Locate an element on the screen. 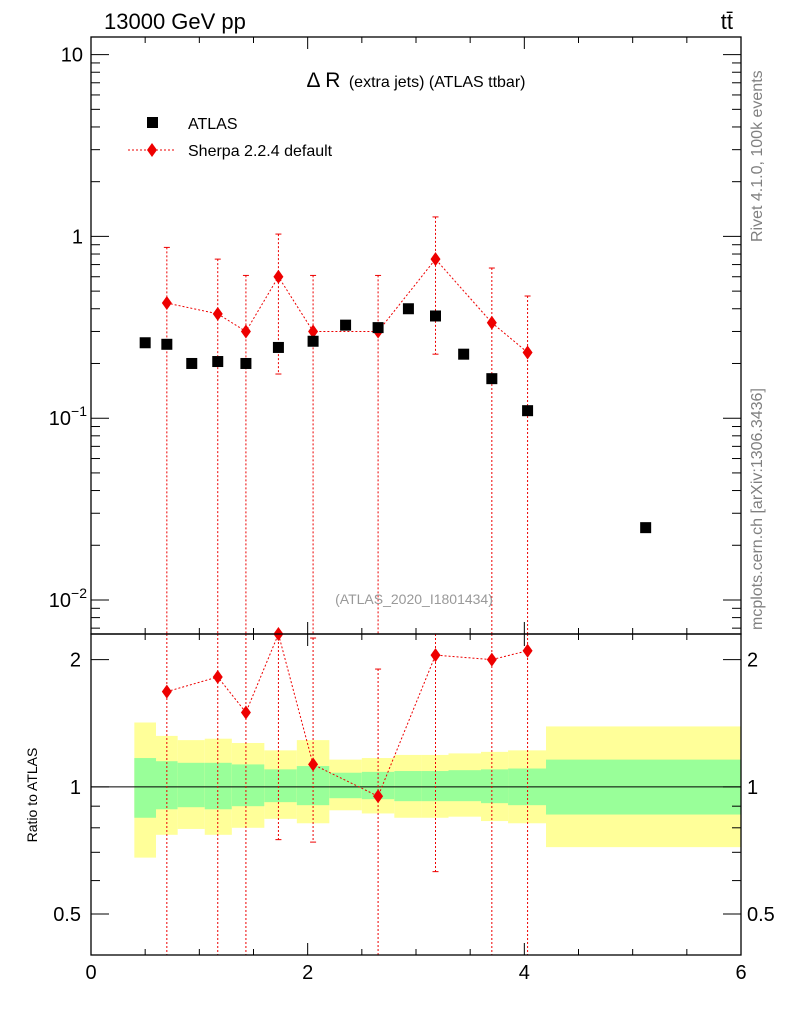 The image size is (786, 1024). x-tick-label-3: 6 is located at coordinates (740, 973).